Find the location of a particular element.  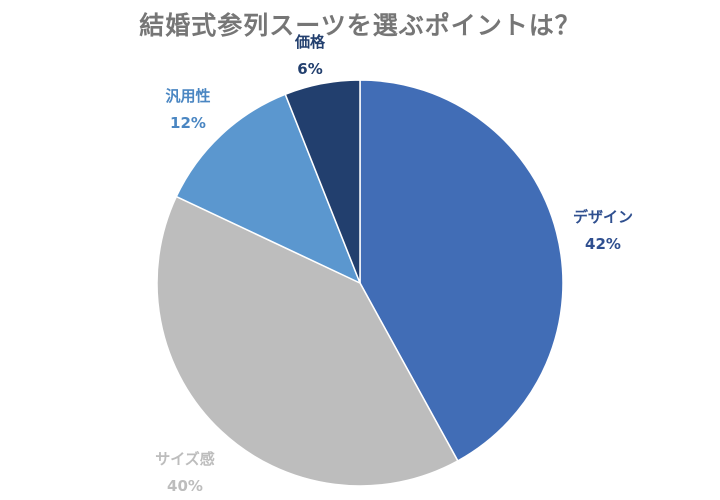

slice-percent-label: 12% is located at coordinates (188, 123).